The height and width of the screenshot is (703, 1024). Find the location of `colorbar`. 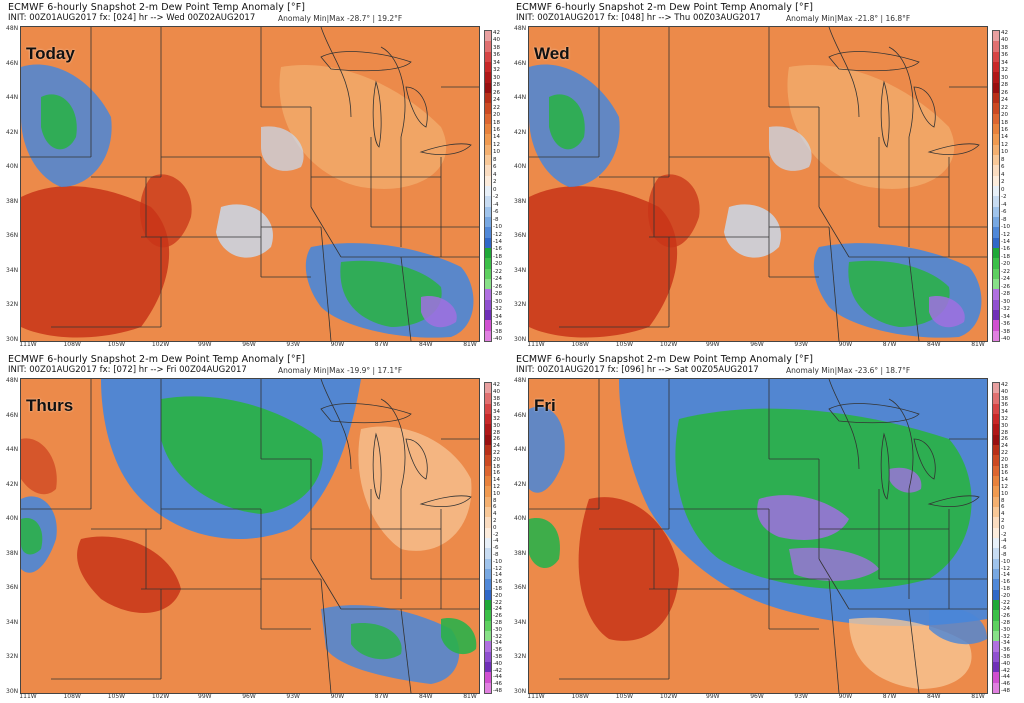

colorbar is located at coordinates (488, 186).